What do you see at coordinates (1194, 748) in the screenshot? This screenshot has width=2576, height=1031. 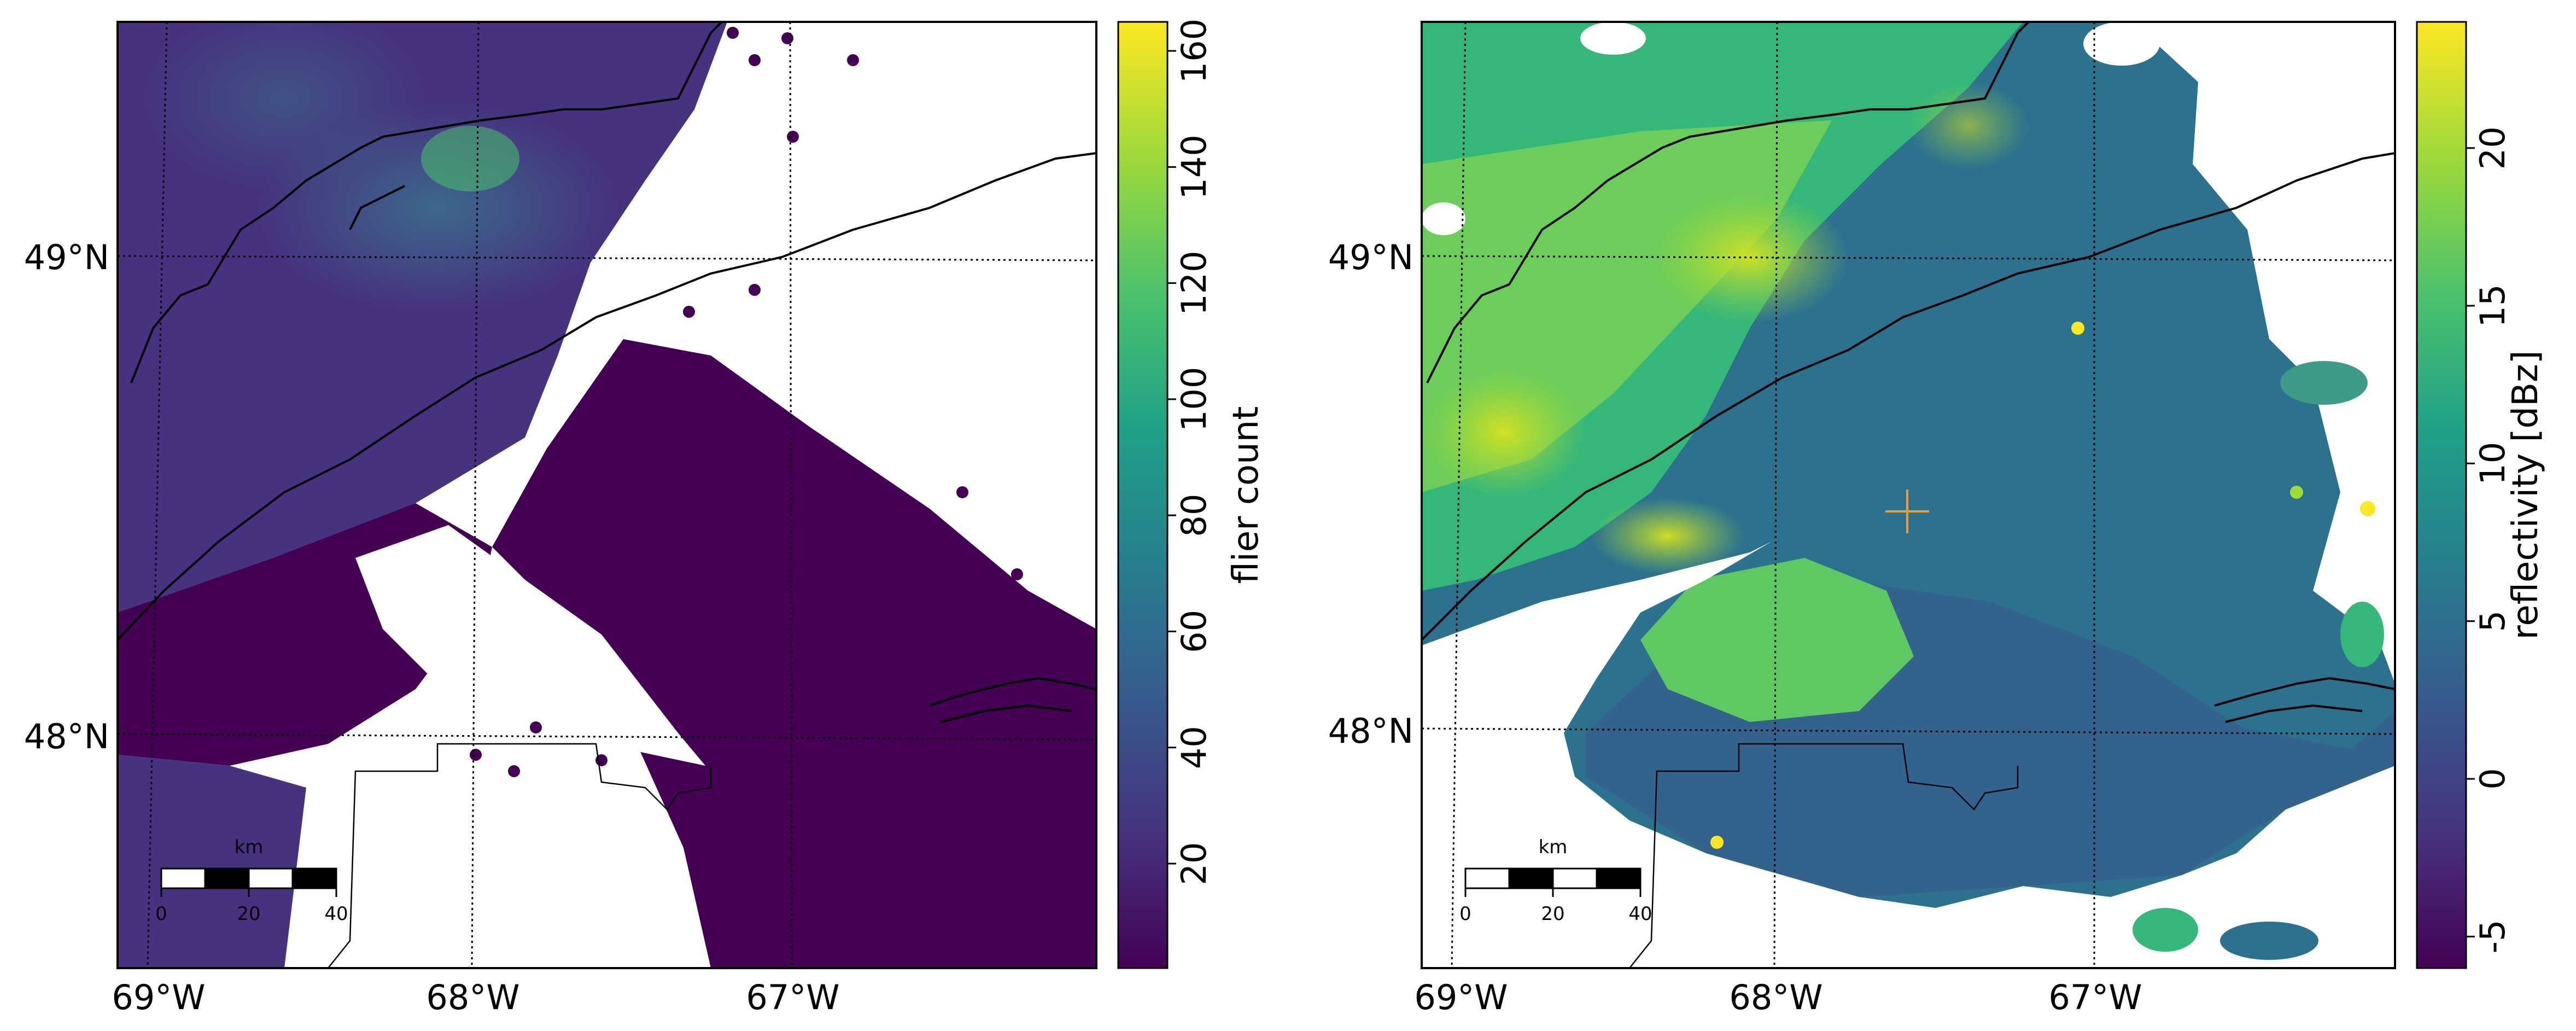 I see `colorbar-tick-label: 40` at bounding box center [1194, 748].